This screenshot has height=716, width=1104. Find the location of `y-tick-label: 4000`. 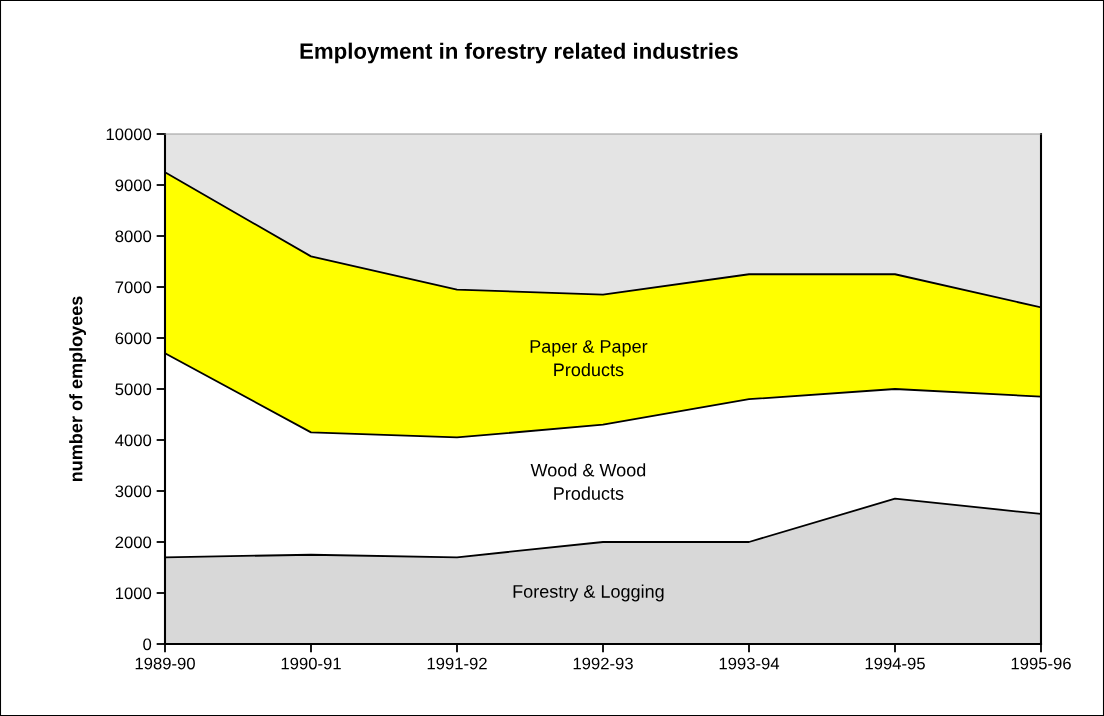

y-tick-label: 4000 is located at coordinates (133, 440).